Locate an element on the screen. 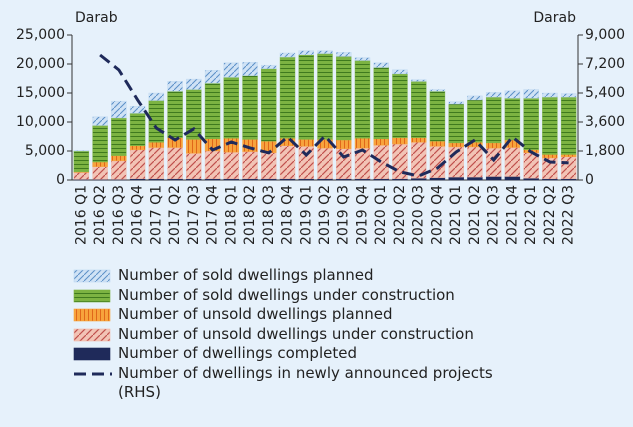 This screenshot has width=633, height=427. legend-label: Number of sold dwellings planned is located at coordinates (246, 275).